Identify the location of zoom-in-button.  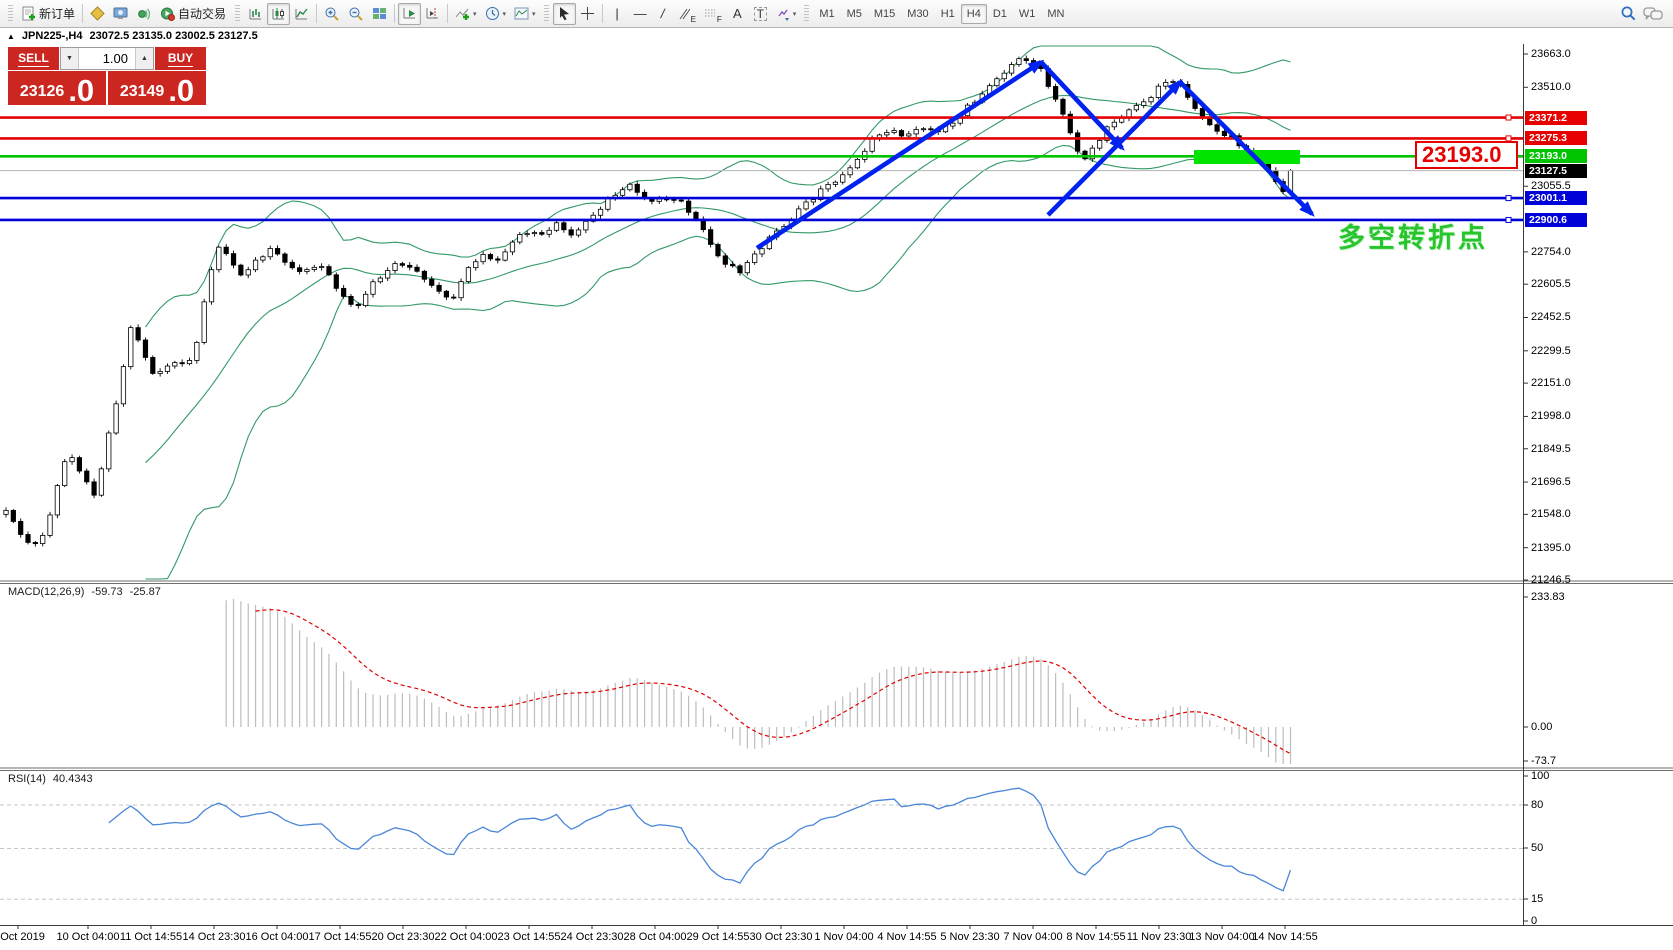
(332, 14).